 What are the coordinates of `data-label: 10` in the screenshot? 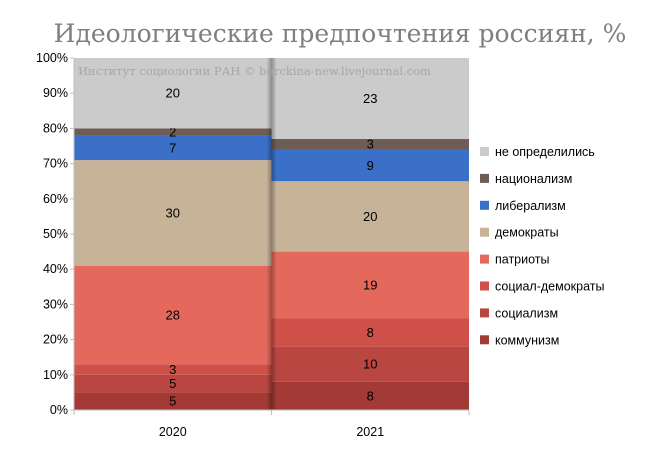 It's located at (370, 364).